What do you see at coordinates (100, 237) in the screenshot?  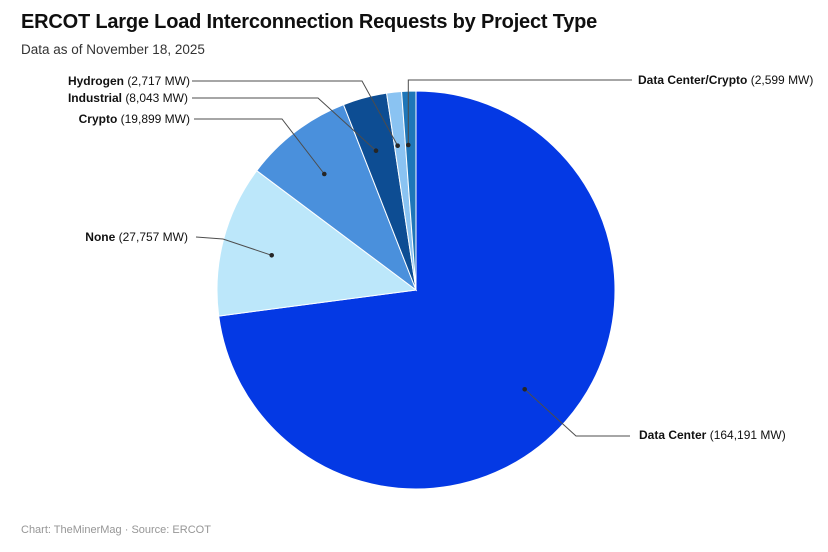 I see `pie-label-name: None` at bounding box center [100, 237].